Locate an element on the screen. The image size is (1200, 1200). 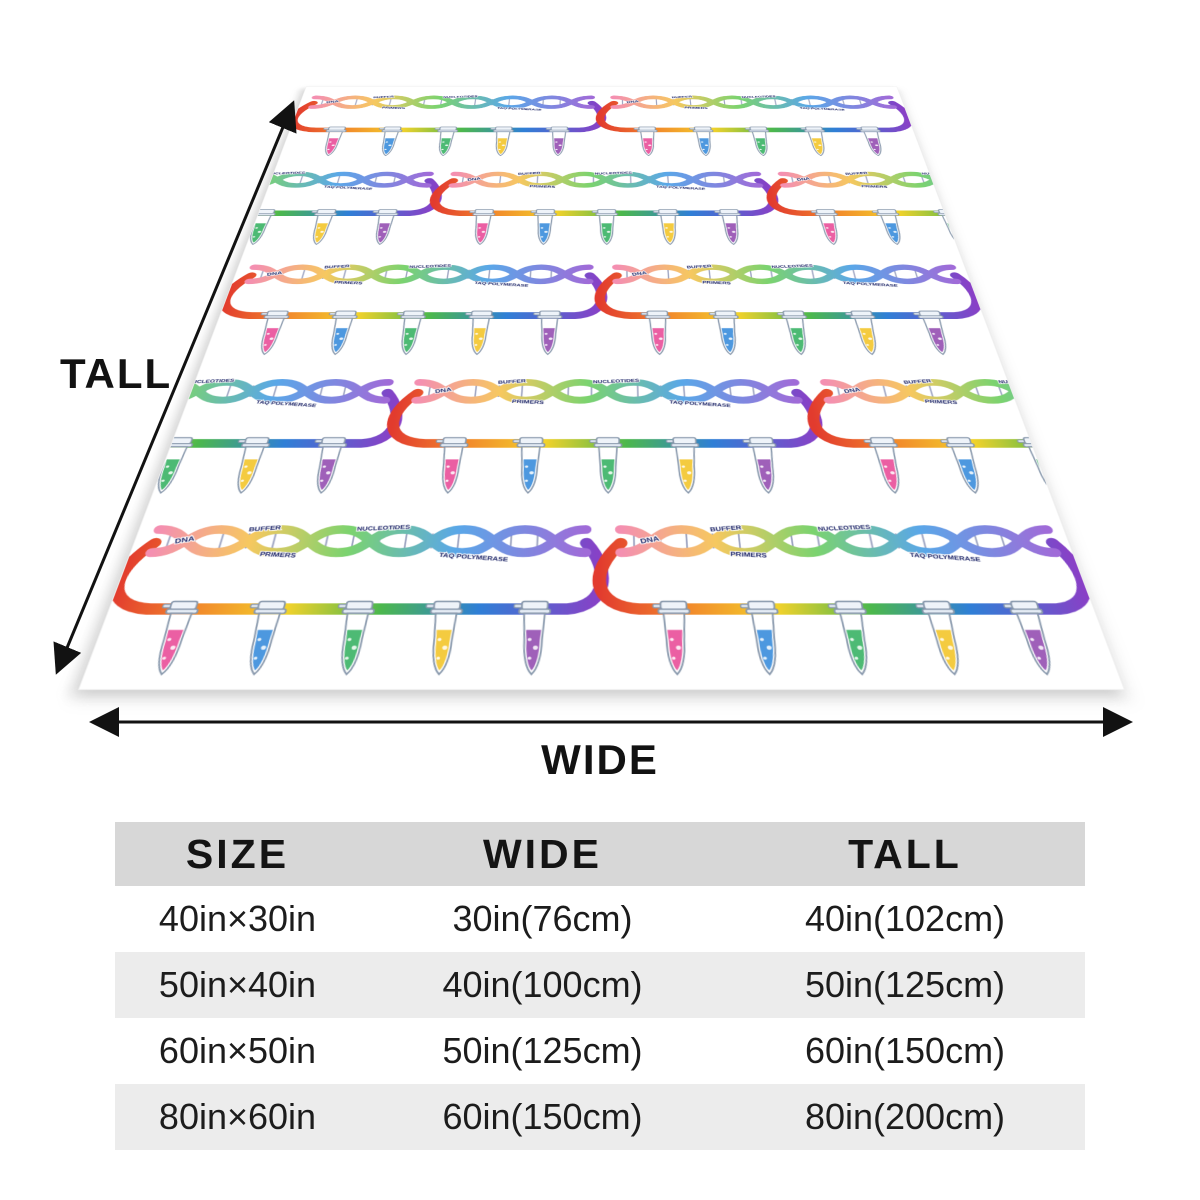
size-cell: 50in×40in is located at coordinates (237, 985).